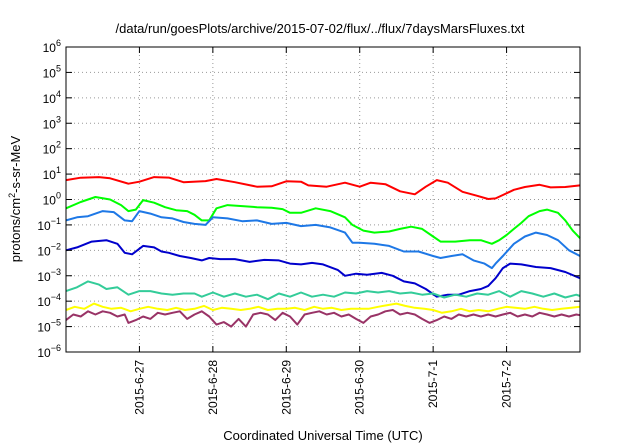 The height and width of the screenshot is (448, 640). What do you see at coordinates (58, 145) in the screenshot?
I see `y-tick-label-exp: 2` at bounding box center [58, 145].